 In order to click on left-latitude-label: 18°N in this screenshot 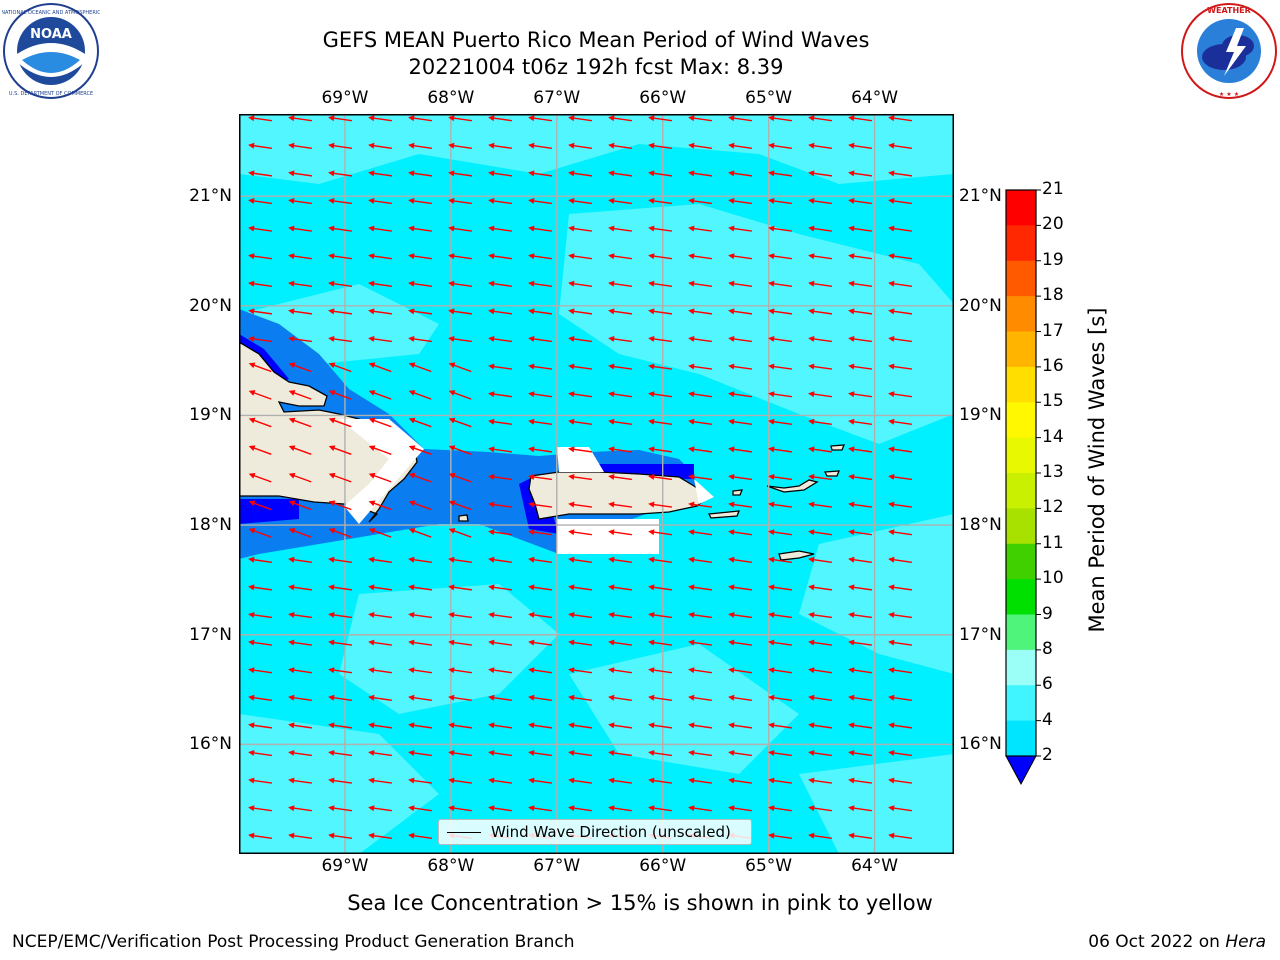, I will do `click(210, 525)`.